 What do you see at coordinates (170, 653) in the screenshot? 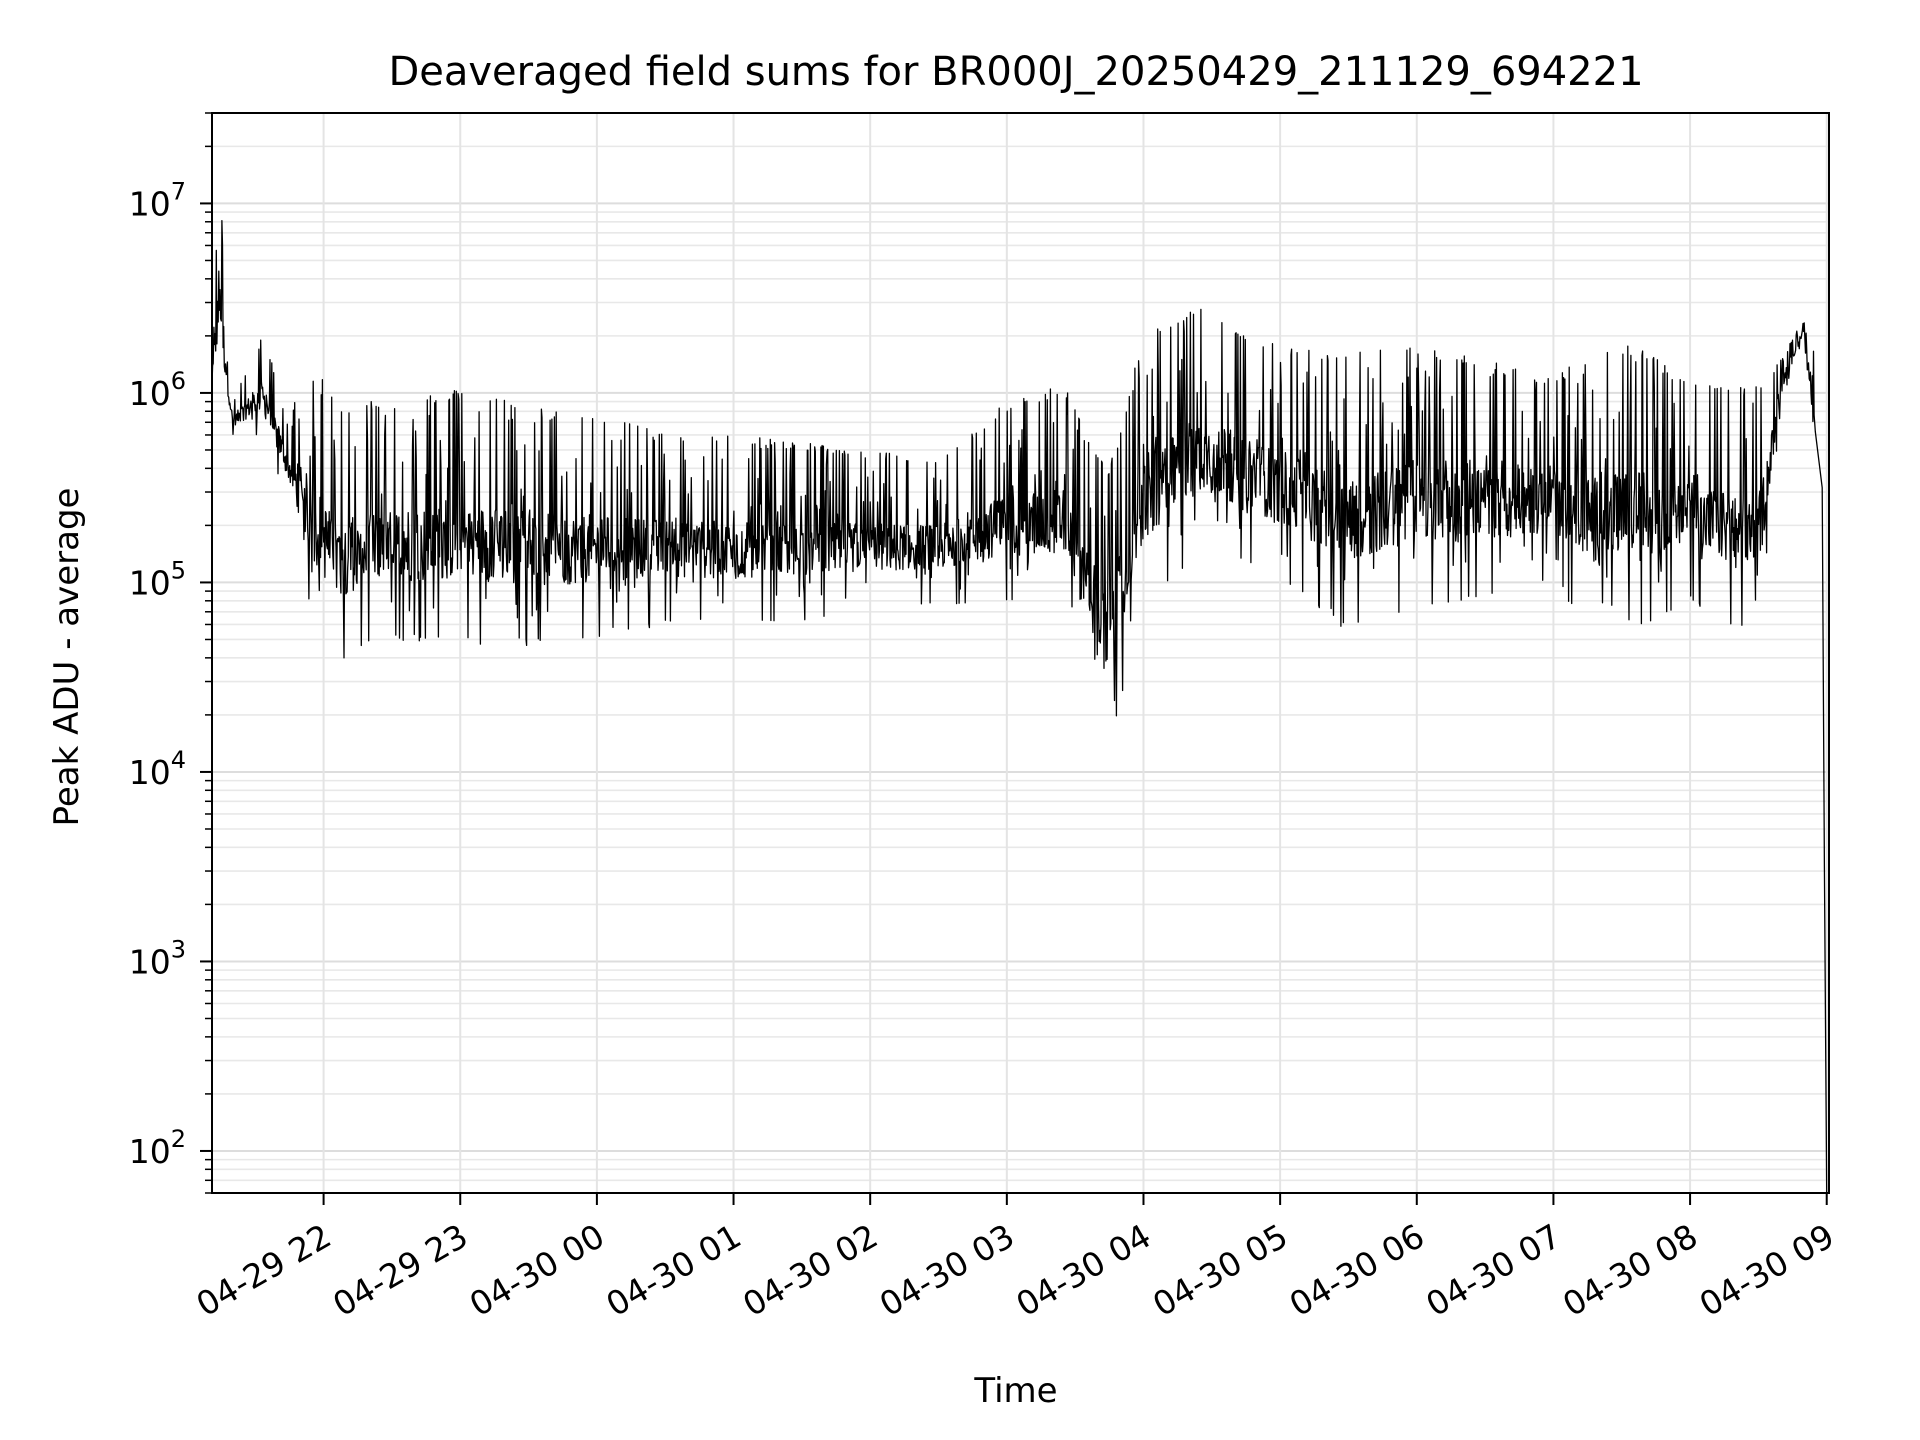
I see `y-axis-ticks: 10² 10³ 10⁴ 10⁵ 10⁶ 10⁷` at bounding box center [170, 653].